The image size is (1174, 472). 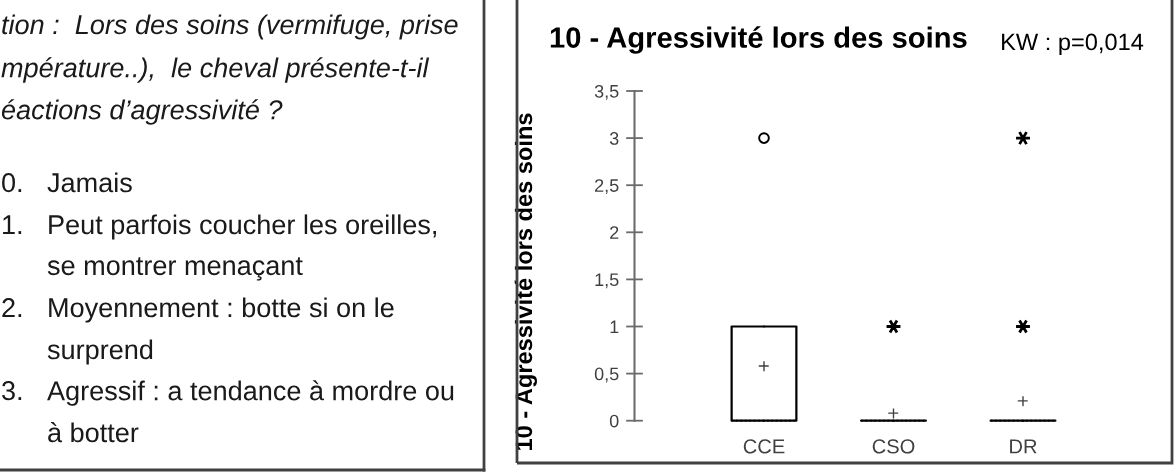 I want to click on y-tick-label: 0,5, so click(x=606, y=375).